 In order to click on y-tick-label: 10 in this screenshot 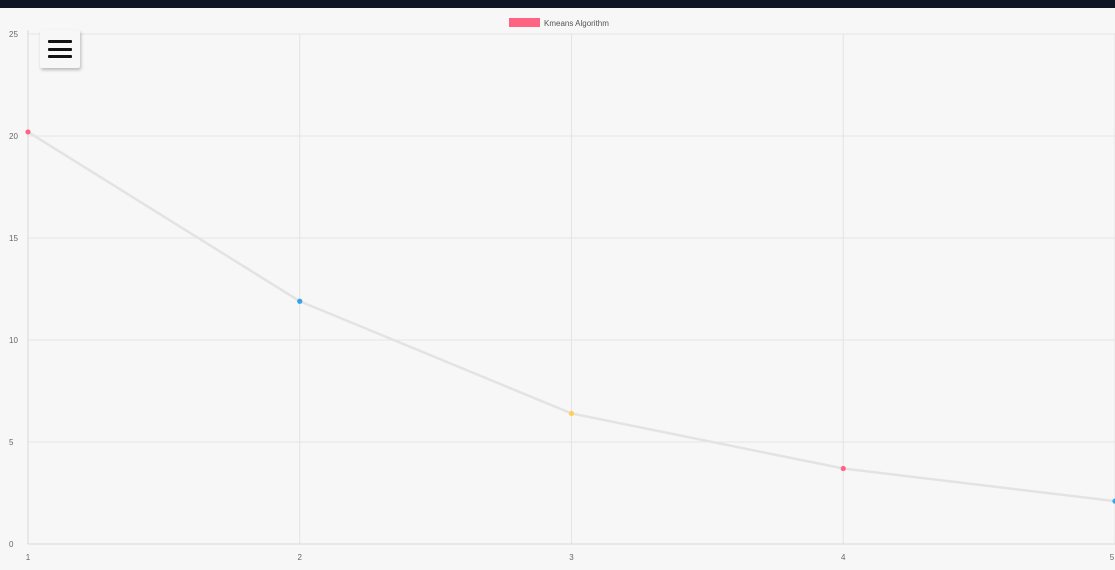, I will do `click(13, 340)`.